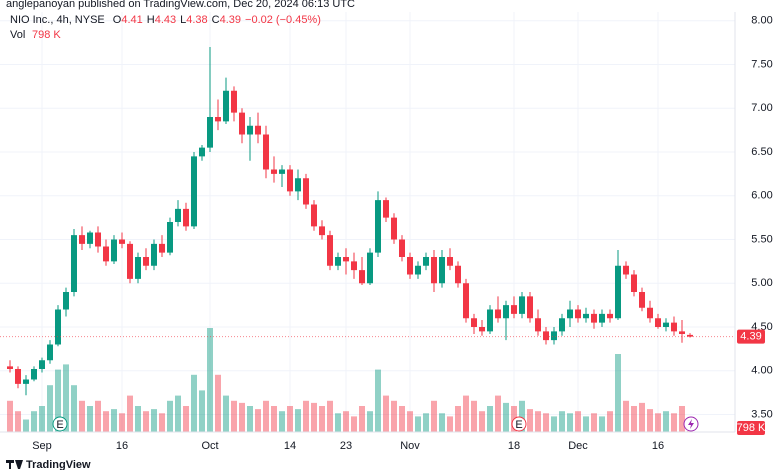 The height and width of the screenshot is (470, 780). What do you see at coordinates (658, 446) in the screenshot?
I see `x-tick-label: 16` at bounding box center [658, 446].